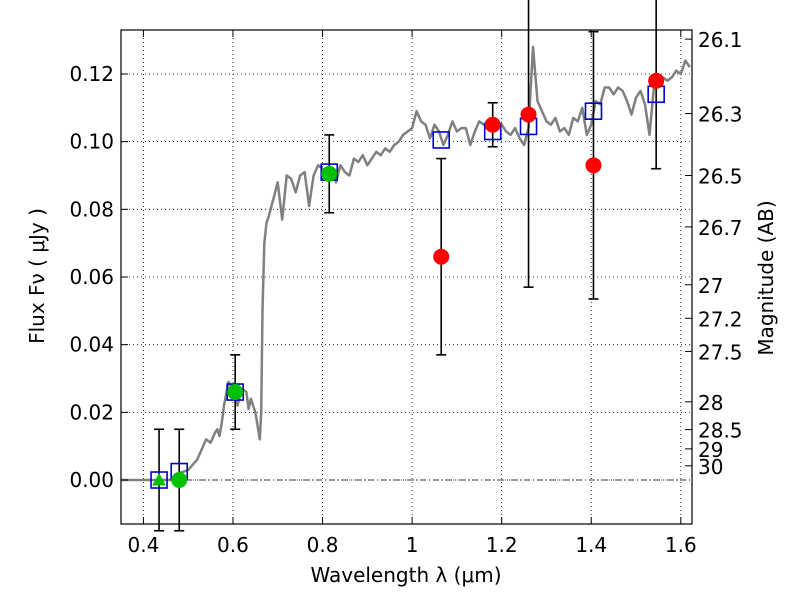  What do you see at coordinates (591, 545) in the screenshot?
I see `x-tick-label: 1.4` at bounding box center [591, 545].